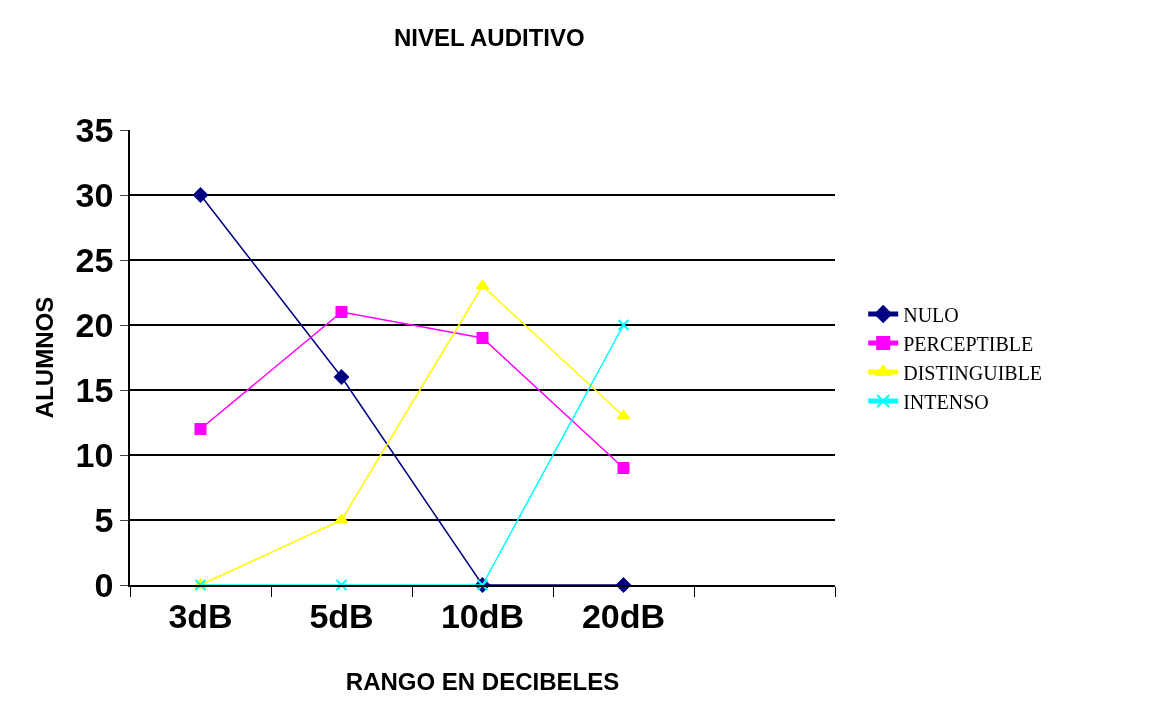 This screenshot has height=723, width=1165. Describe the element at coordinates (973, 372) in the screenshot. I see `legend-label: DISTINGUIBLE` at that location.